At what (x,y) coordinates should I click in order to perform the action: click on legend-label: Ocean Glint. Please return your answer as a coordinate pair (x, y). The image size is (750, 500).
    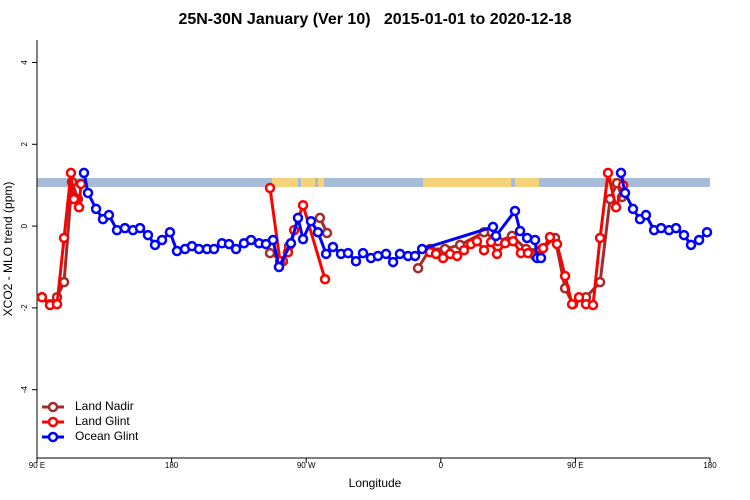
    Looking at the image, I should click on (107, 436).